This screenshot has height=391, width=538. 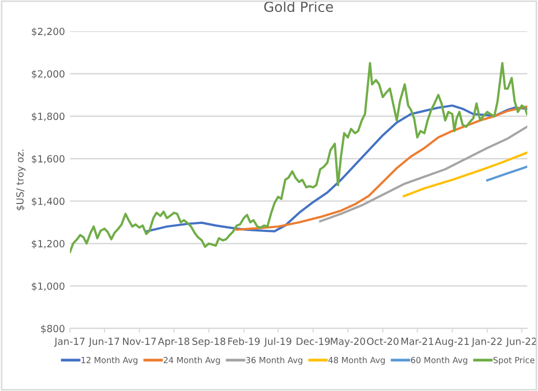 I want to click on x-tick-label: Aug-21, so click(x=451, y=342).